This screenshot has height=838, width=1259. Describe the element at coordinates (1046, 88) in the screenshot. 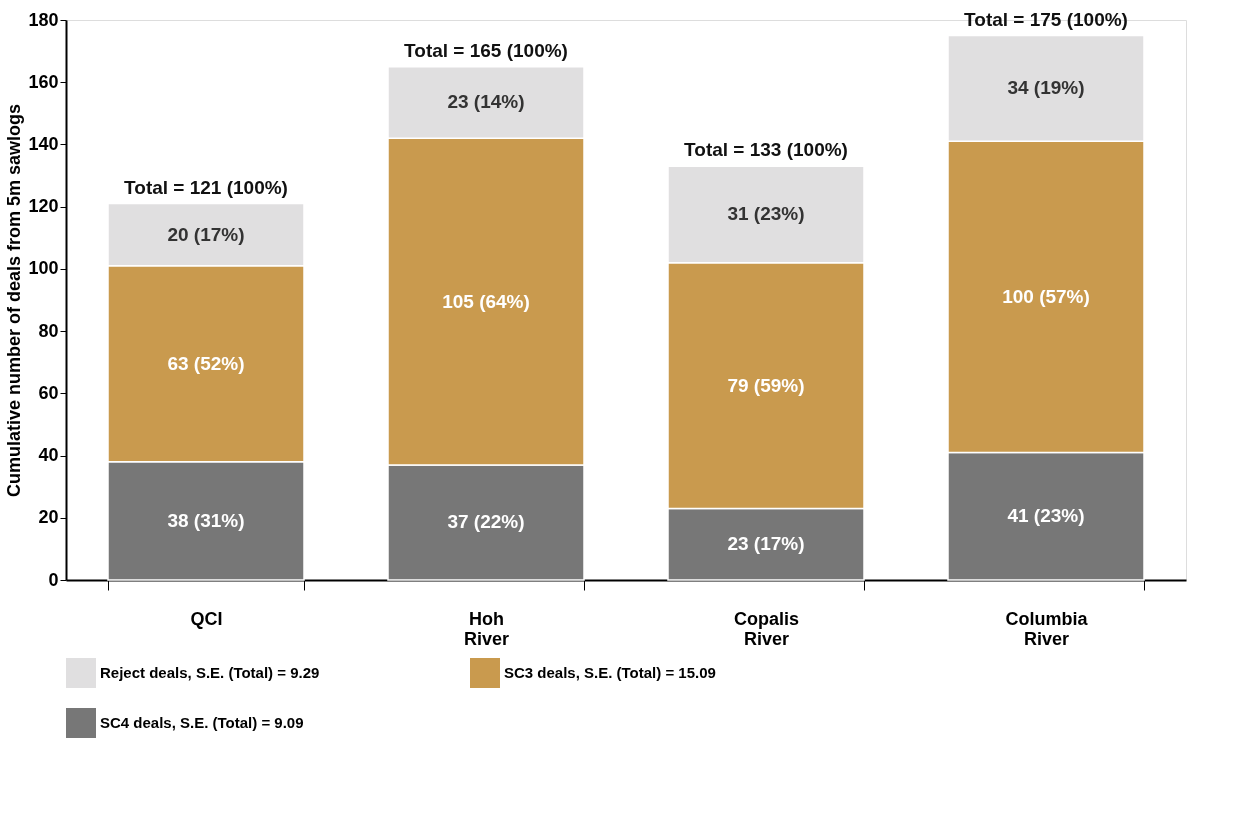

I see `data-label: 34 (19%)` at that location.